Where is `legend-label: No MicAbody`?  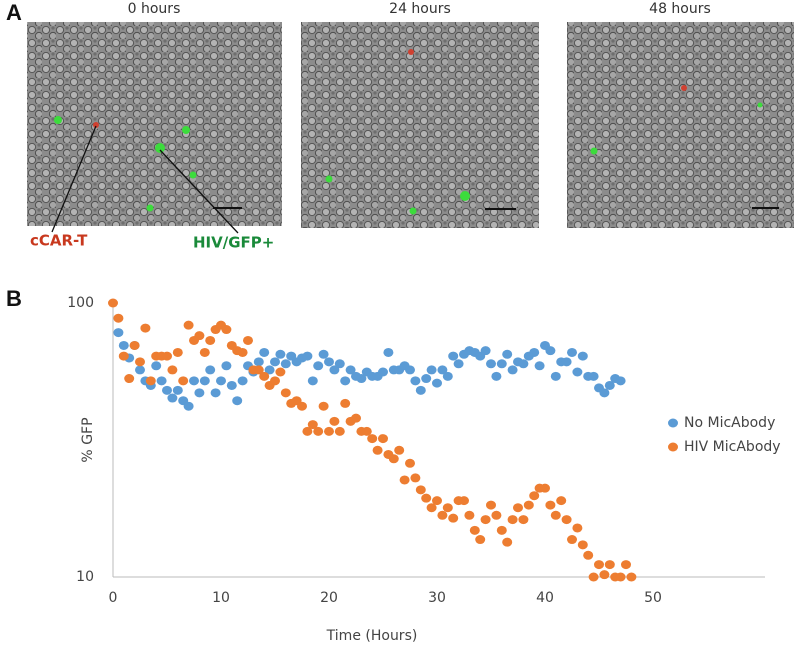 legend-label: No MicAbody is located at coordinates (729, 423).